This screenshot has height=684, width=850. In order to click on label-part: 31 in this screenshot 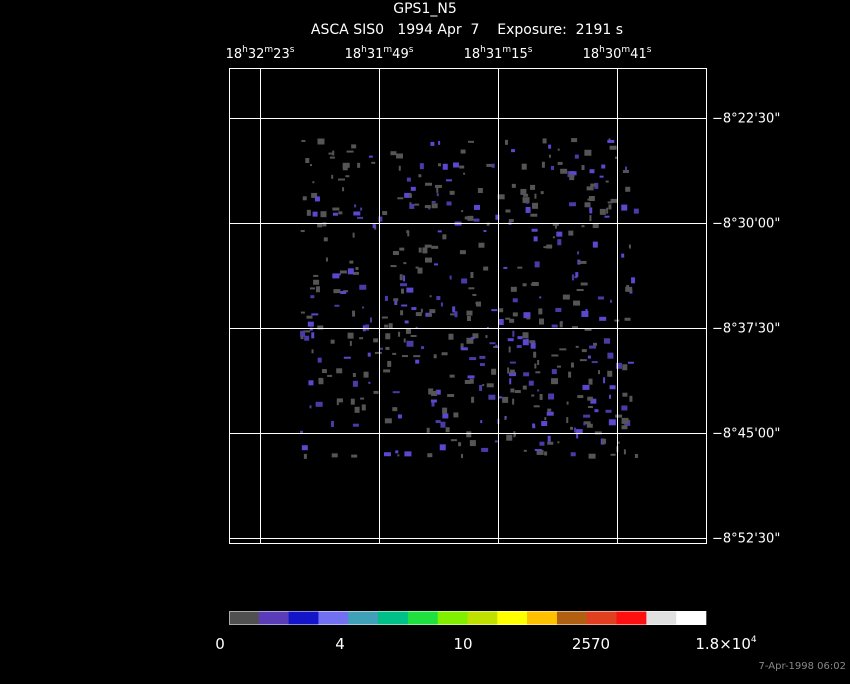, I will do `click(375, 54)`.